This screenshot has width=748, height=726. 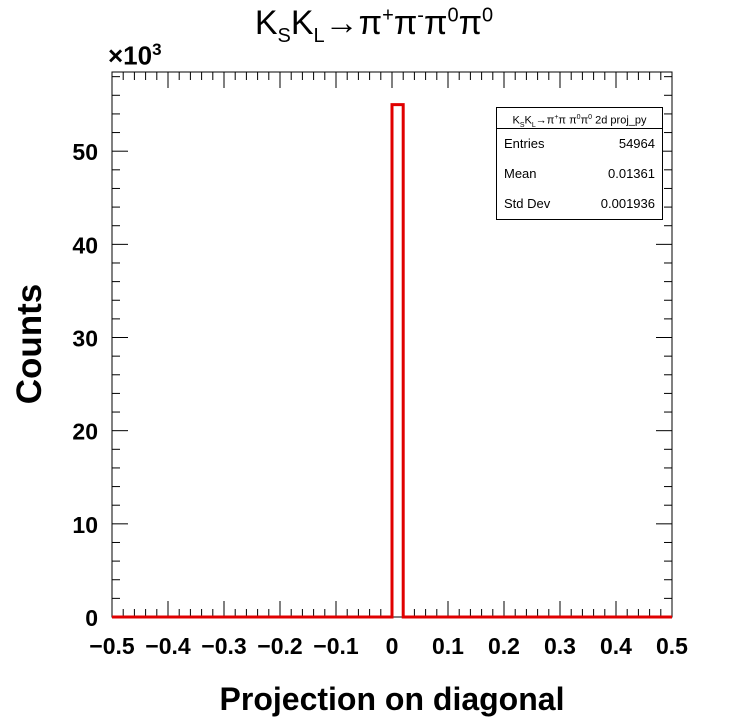 I want to click on x-tick-label: −0.3, so click(x=223, y=646).